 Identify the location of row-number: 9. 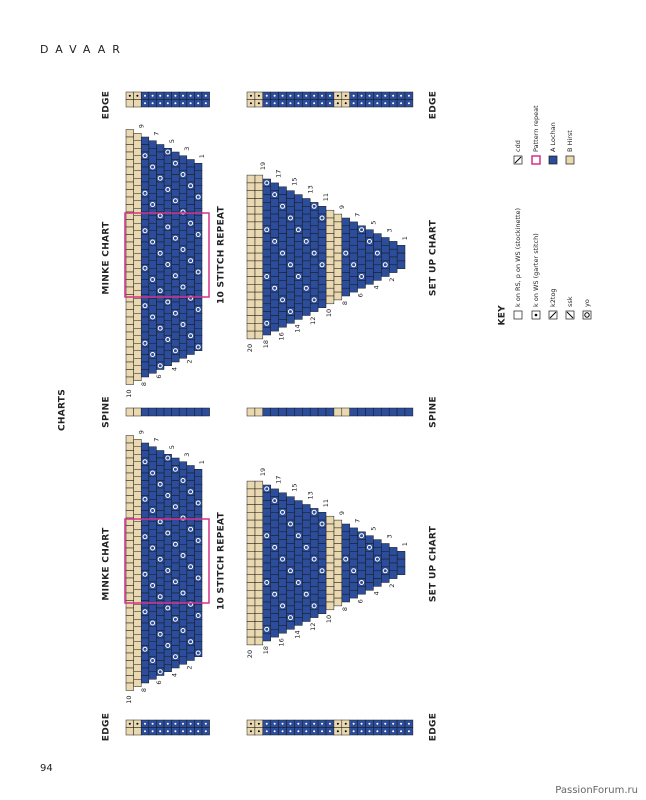
(342, 207).